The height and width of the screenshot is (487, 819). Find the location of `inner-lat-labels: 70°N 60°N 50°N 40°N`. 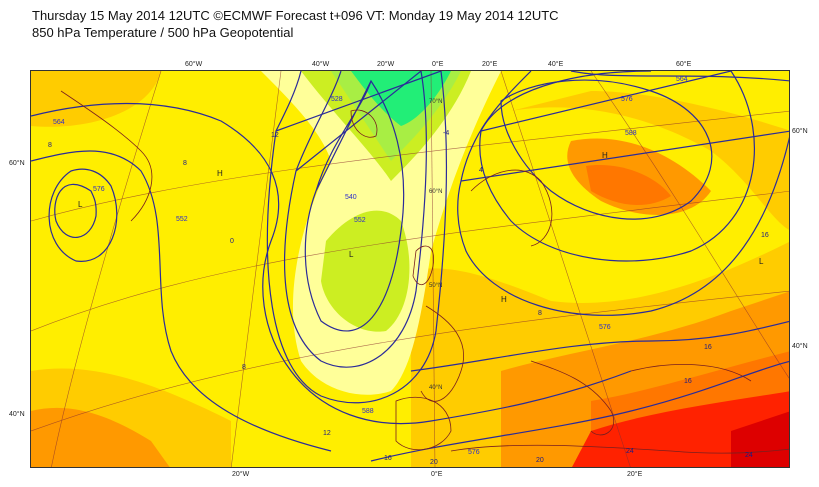

inner-lat-labels: 70°N 60°N 50°N 40°N is located at coordinates (435, 245).